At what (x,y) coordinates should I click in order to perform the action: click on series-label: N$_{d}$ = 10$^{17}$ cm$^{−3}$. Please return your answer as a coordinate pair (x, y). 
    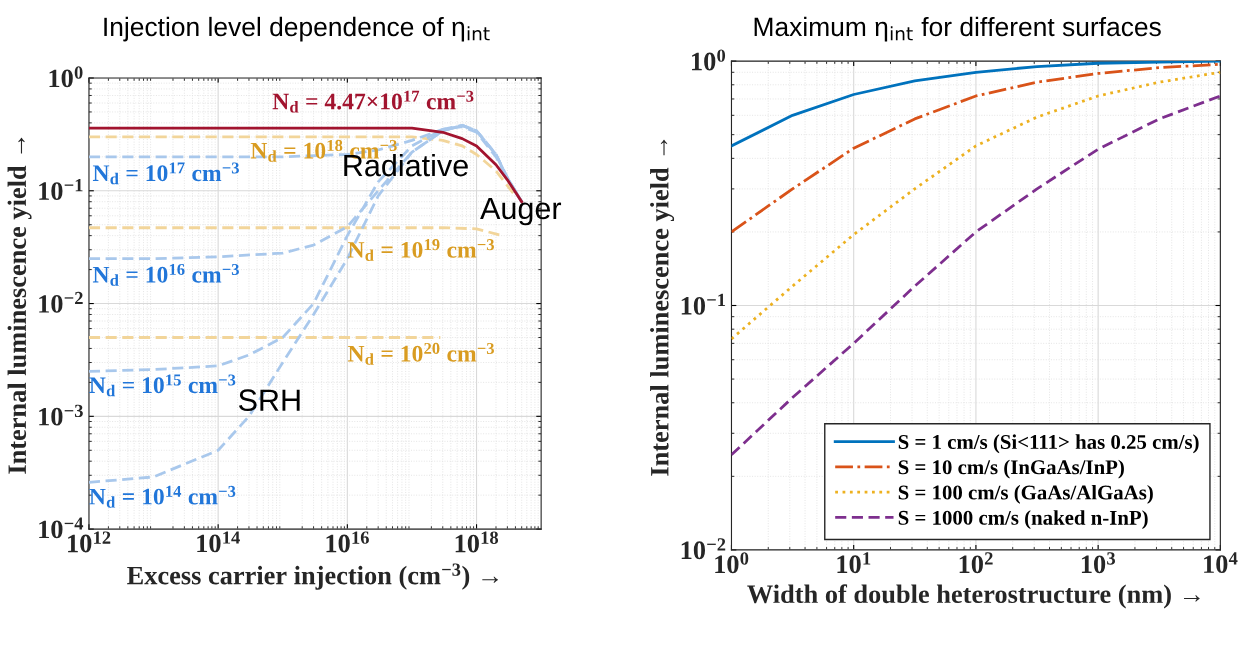
    Looking at the image, I should click on (165, 173).